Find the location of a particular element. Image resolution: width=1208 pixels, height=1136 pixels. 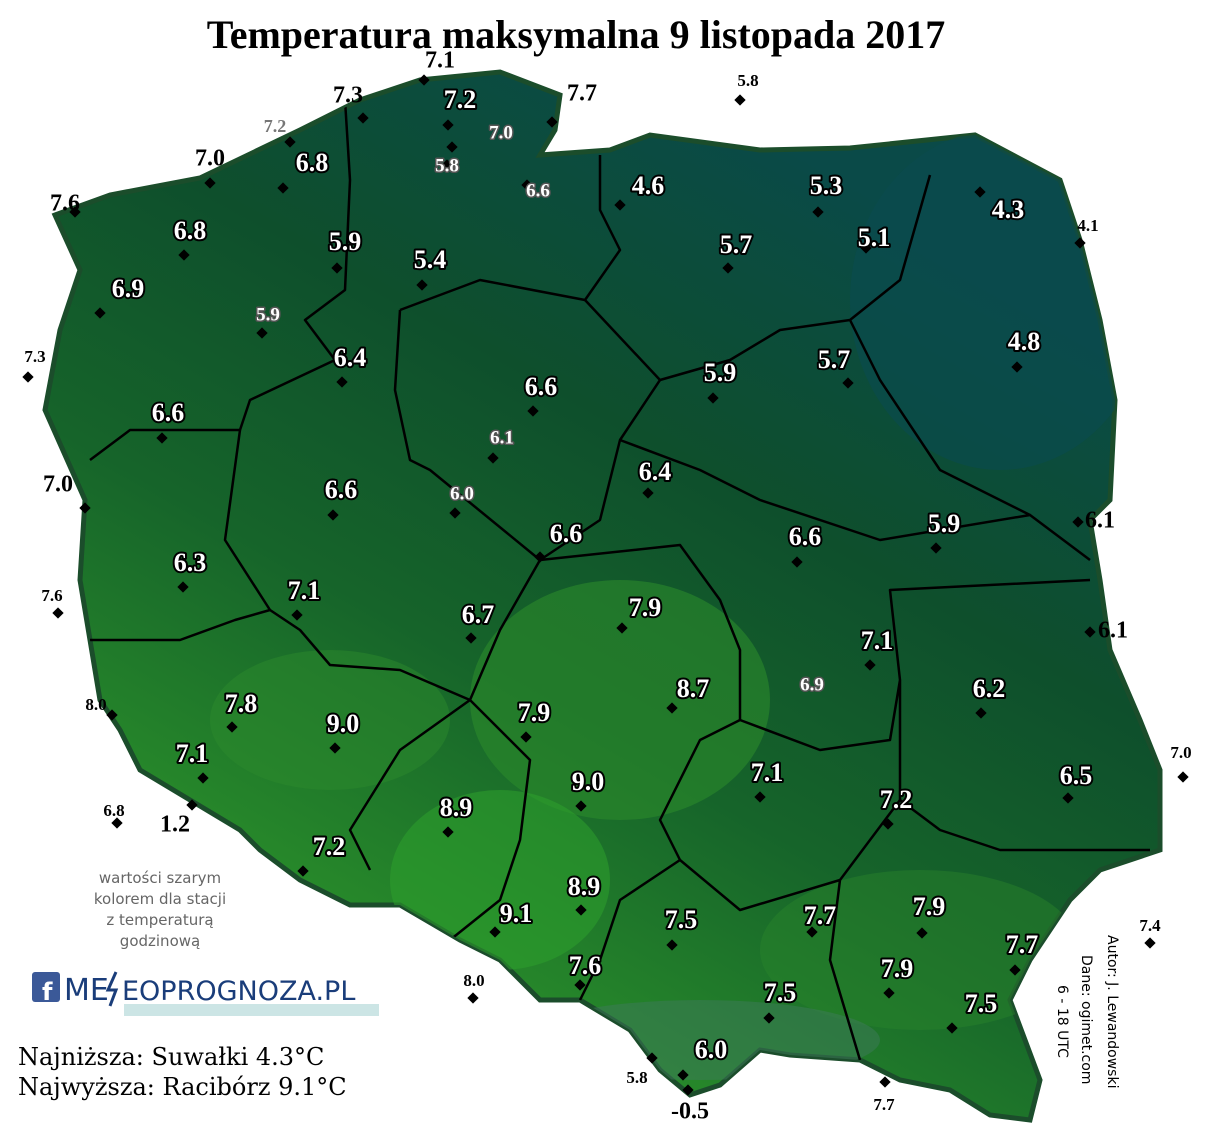

station-value: 6.3 is located at coordinates (190, 562).